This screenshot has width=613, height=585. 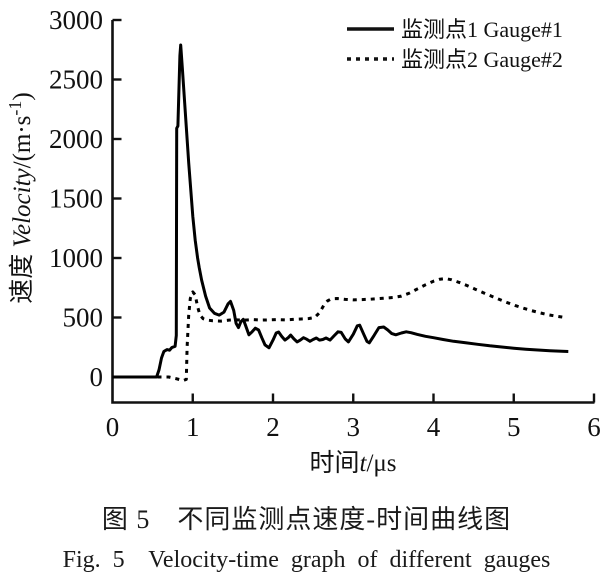 I want to click on x-tick-label: 1, so click(x=193, y=427).